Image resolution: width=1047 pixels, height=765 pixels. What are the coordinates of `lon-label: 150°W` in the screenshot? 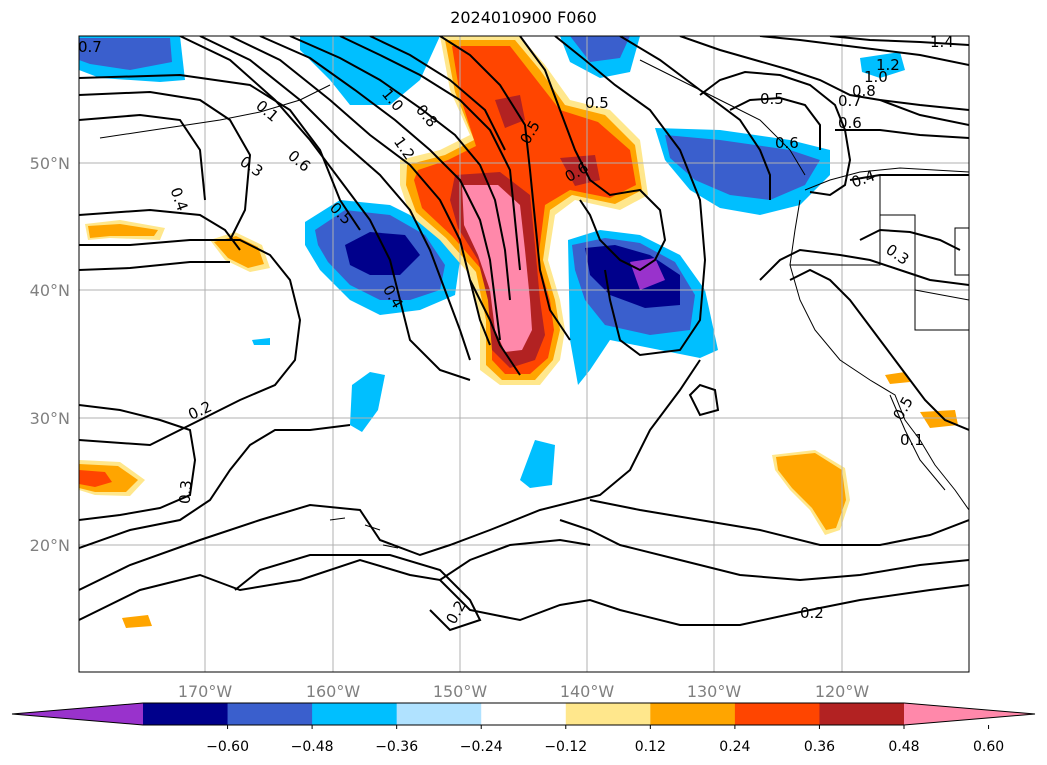 It's located at (460, 691).